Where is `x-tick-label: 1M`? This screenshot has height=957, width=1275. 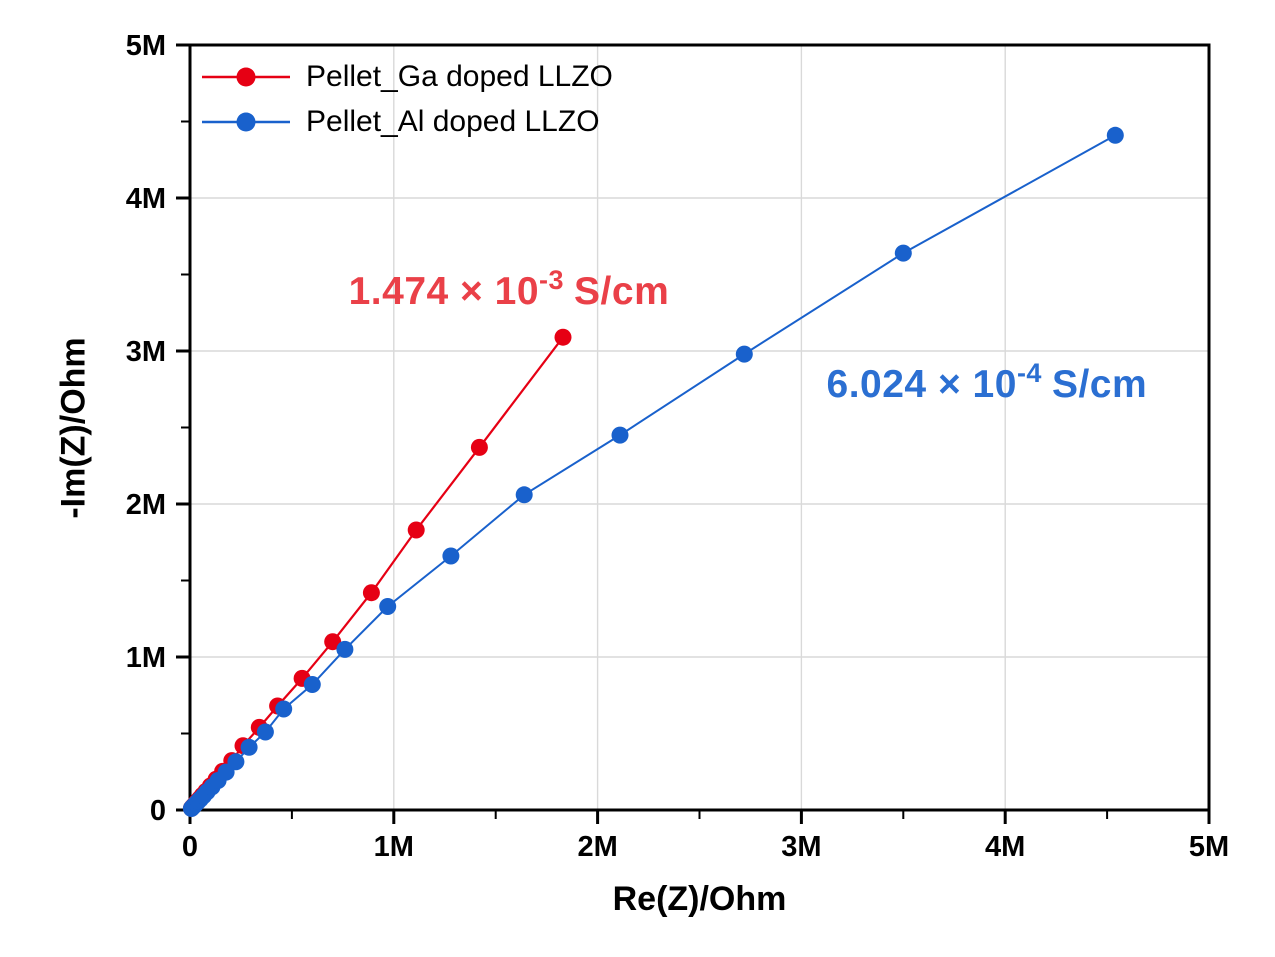
x-tick-label: 1M is located at coordinates (394, 847).